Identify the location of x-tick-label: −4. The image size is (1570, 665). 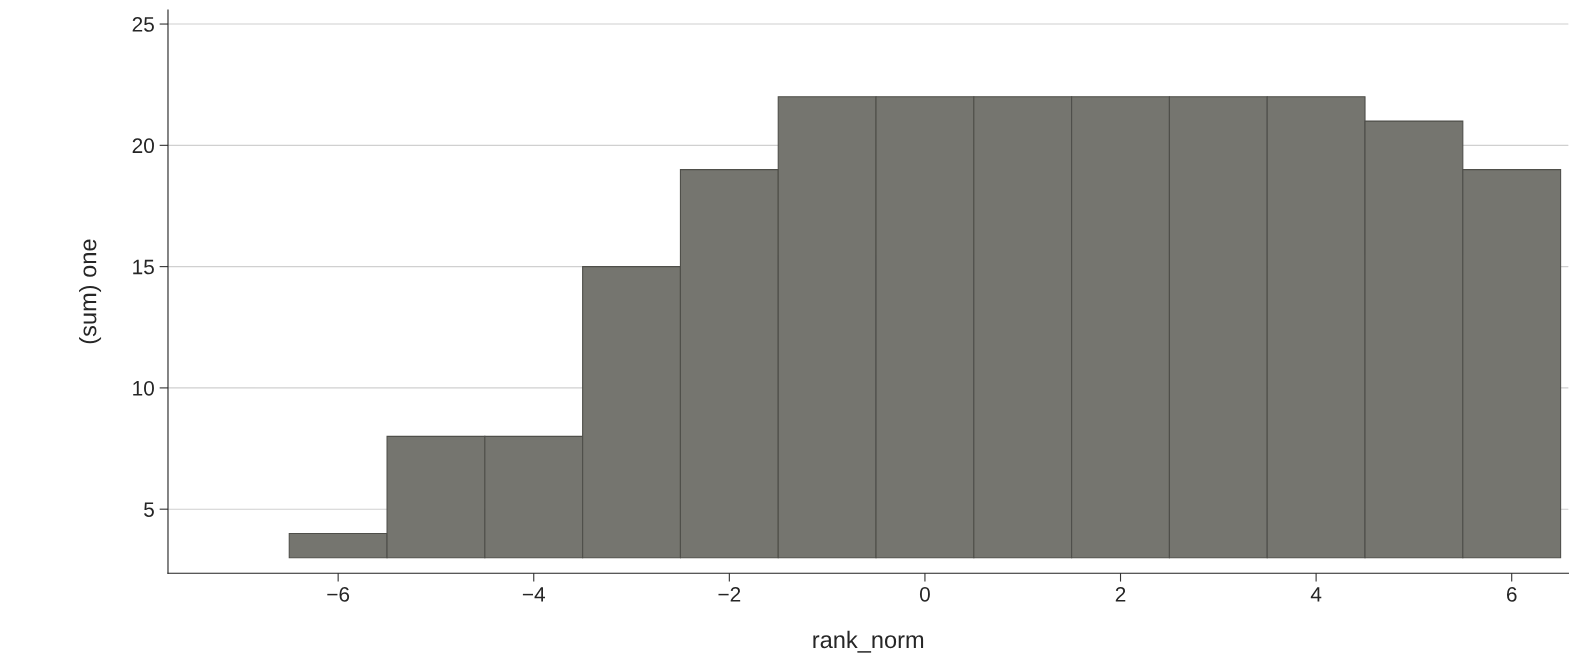
(534, 594).